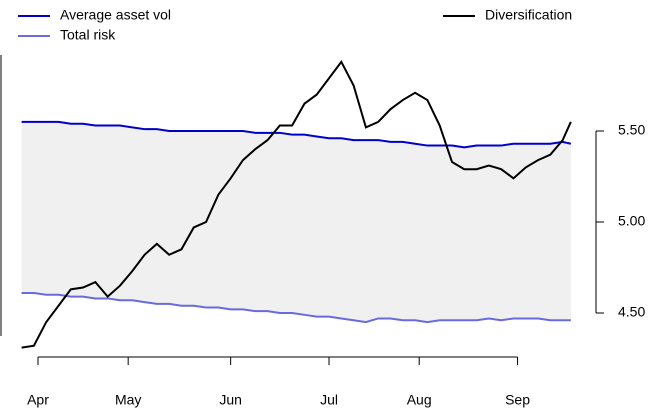 The width and height of the screenshot is (663, 410). I want to click on legend-label: Average asset vol, so click(115, 15).